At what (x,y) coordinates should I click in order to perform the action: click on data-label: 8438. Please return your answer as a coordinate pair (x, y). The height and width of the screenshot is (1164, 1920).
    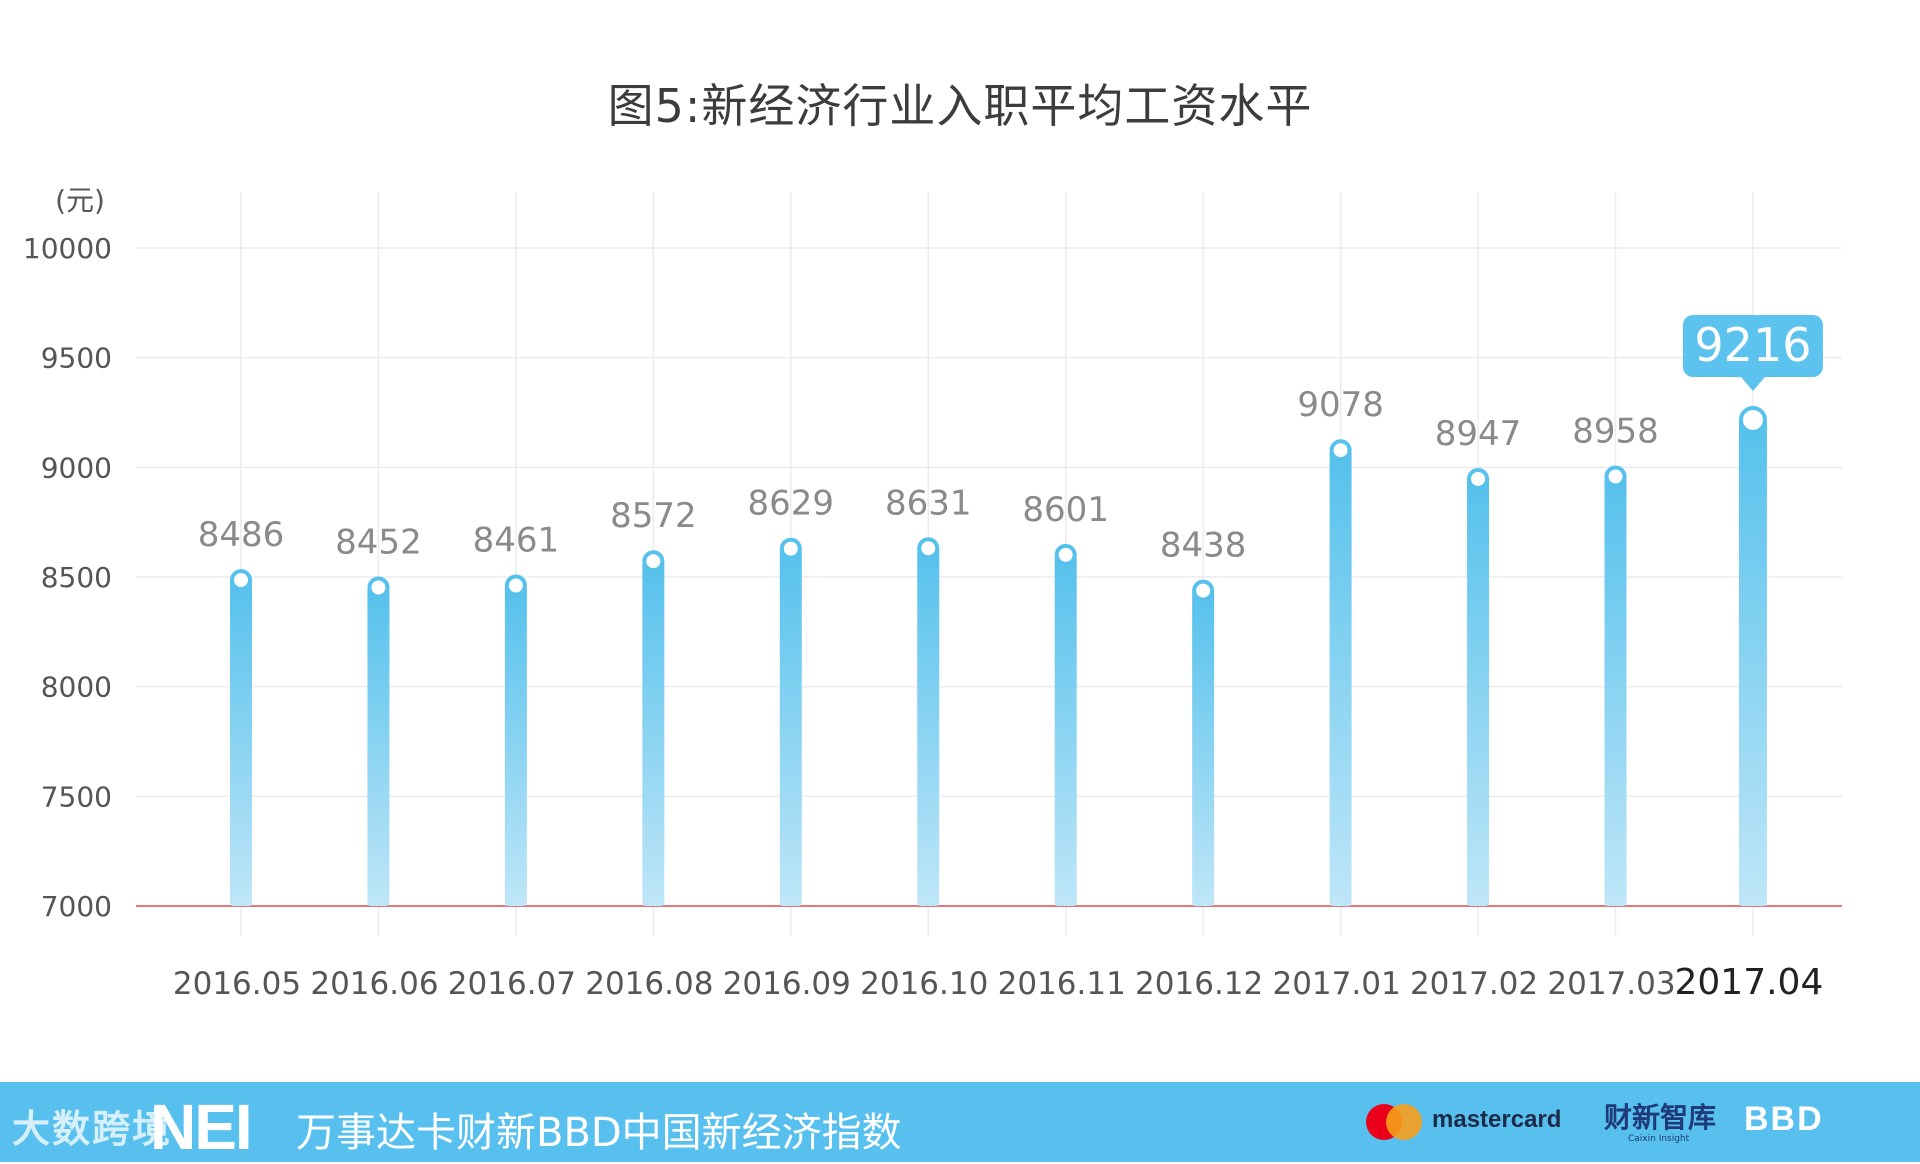
    Looking at the image, I should click on (1203, 546).